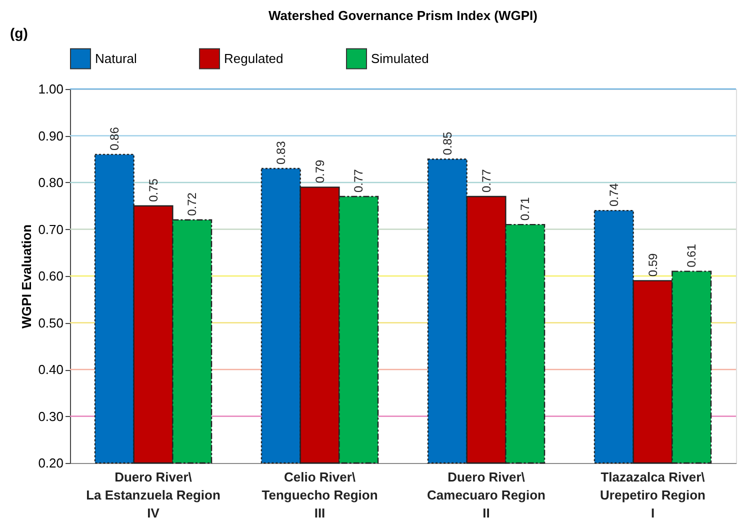 The height and width of the screenshot is (525, 747). Describe the element at coordinates (403, 15) in the screenshot. I see `chart-title: Watershed Governance Prism Index (WGPI)` at that location.